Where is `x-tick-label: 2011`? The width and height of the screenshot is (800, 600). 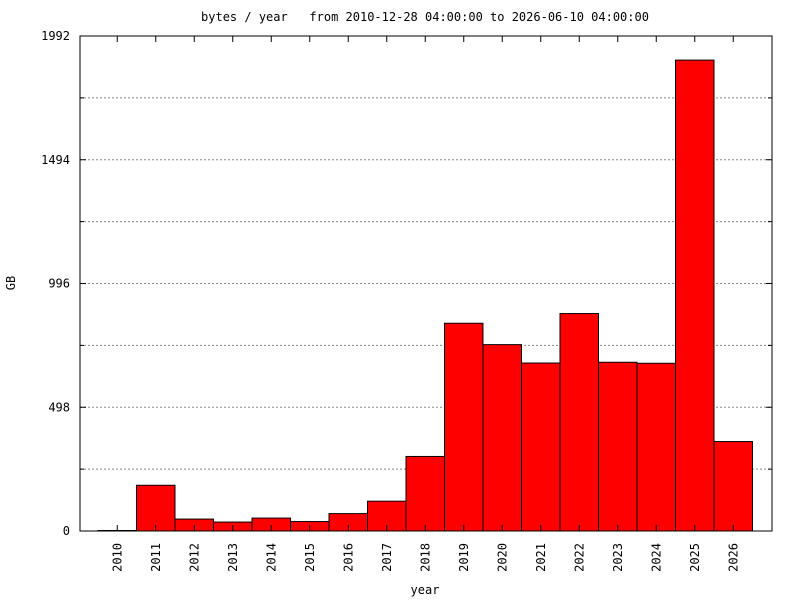 x-tick-label: 2011 is located at coordinates (156, 557).